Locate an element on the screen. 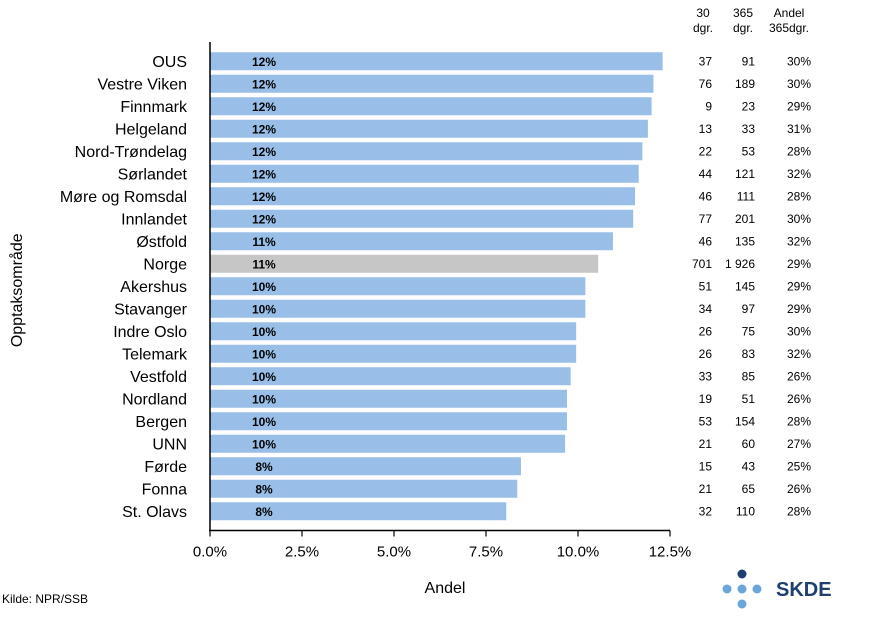 The width and height of the screenshot is (881, 626). table-cell-30dgr: 44 is located at coordinates (706, 174).